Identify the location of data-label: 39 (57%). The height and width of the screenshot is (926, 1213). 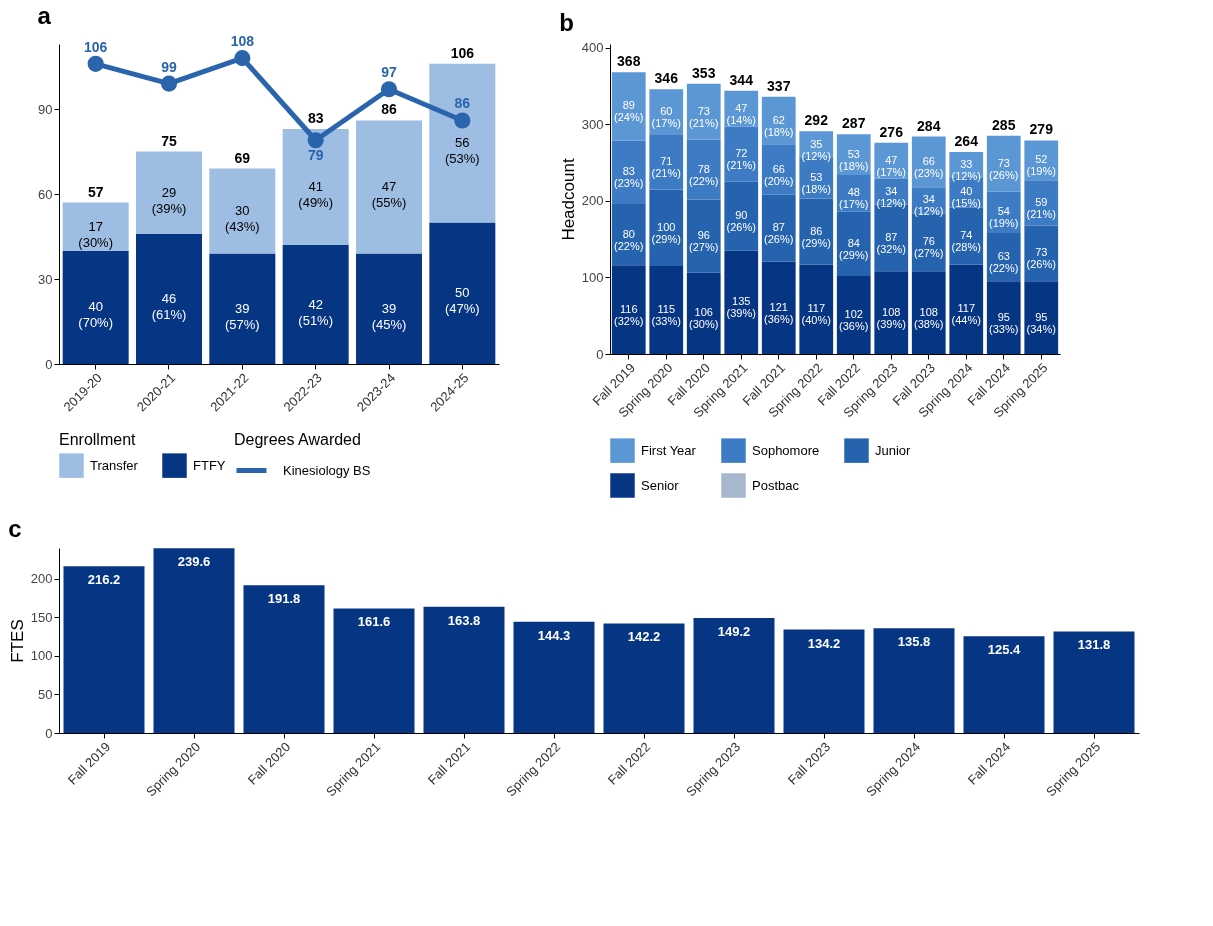
(242, 316).